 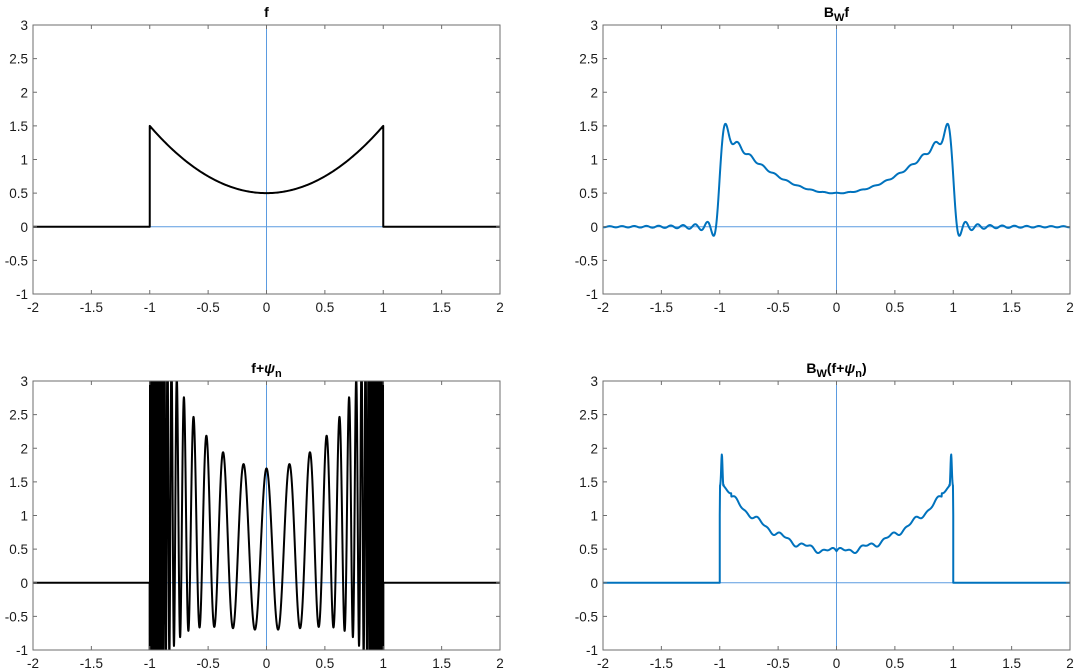 What do you see at coordinates (266, 12) in the screenshot?
I see `chart-title: f` at bounding box center [266, 12].